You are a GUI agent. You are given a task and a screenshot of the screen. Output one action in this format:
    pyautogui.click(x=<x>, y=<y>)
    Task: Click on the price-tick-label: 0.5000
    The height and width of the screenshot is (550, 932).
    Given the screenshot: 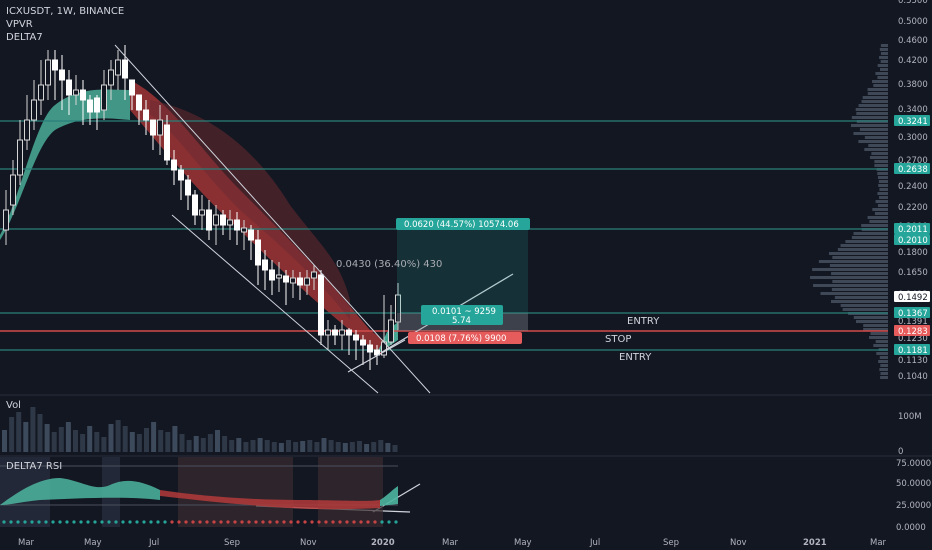 What is the action you would take?
    pyautogui.click(x=913, y=22)
    